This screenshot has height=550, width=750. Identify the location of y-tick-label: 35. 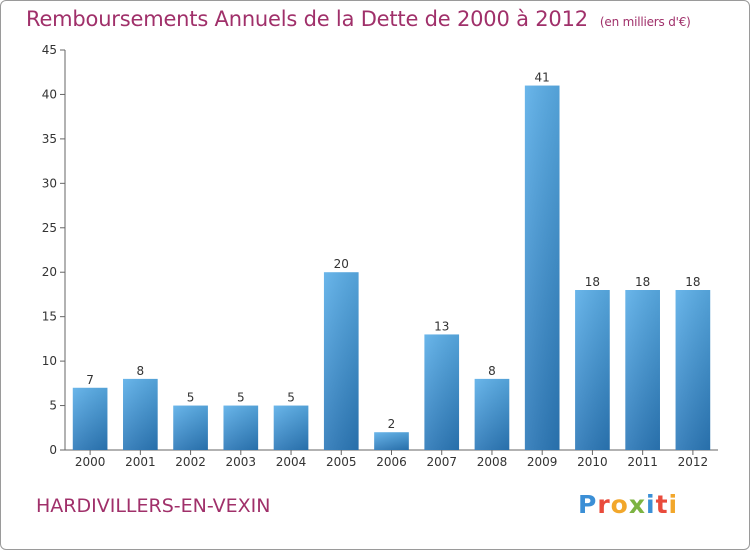
(49, 139).